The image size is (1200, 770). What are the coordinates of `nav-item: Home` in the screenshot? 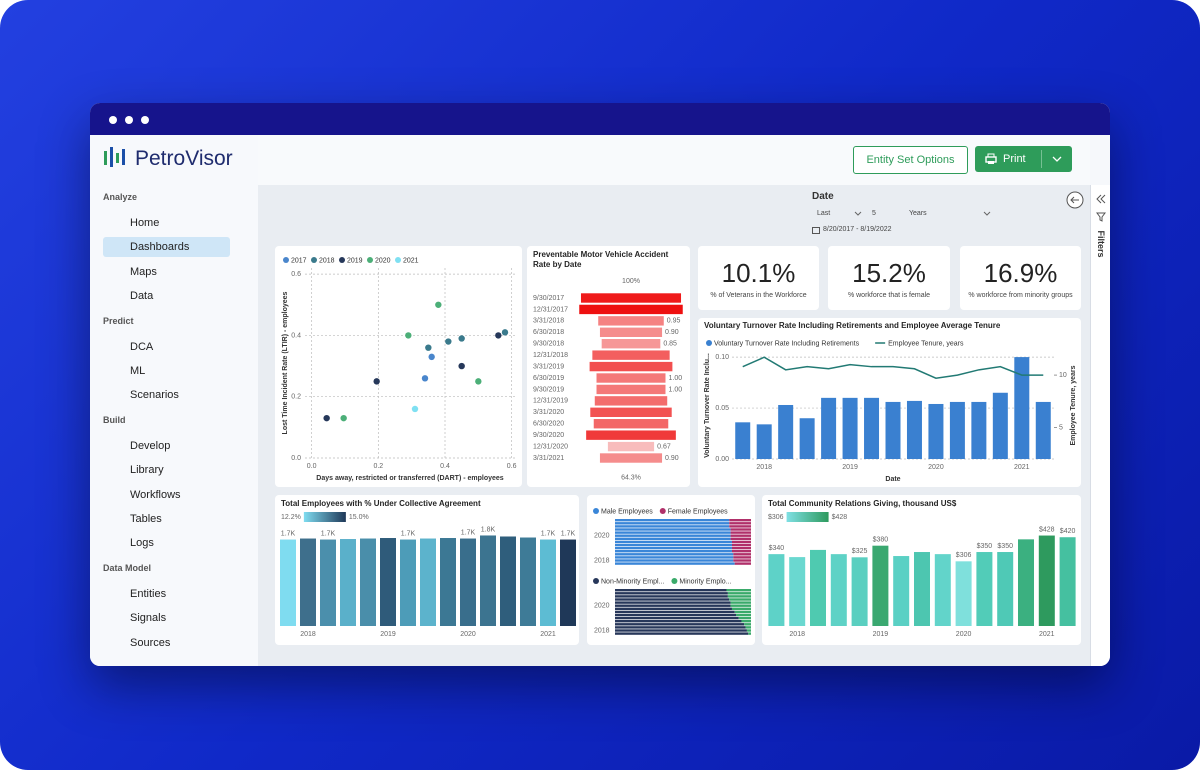 It's located at (166, 223).